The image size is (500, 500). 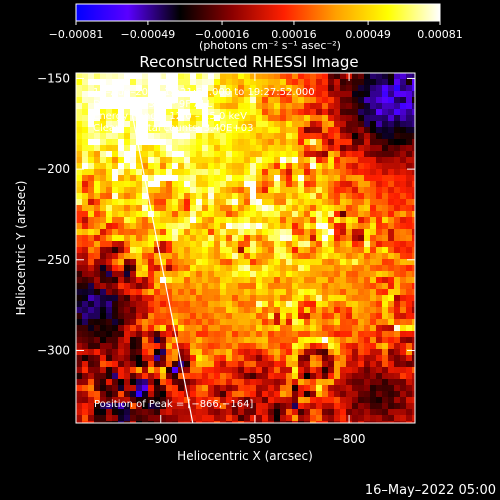 What do you see at coordinates (258, 12) in the screenshot?
I see `colorbar-gradient` at bounding box center [258, 12].